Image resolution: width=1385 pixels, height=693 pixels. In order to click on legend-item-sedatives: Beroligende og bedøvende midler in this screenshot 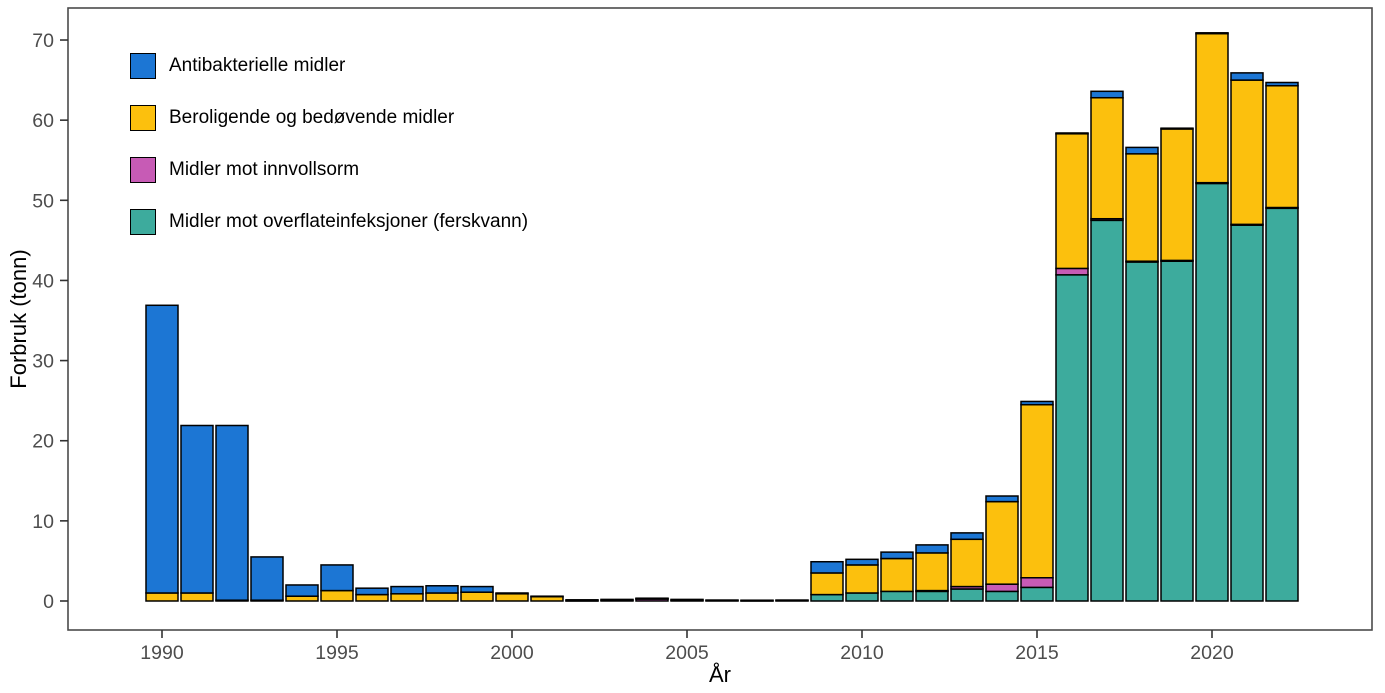, I will do `click(329, 117)`.